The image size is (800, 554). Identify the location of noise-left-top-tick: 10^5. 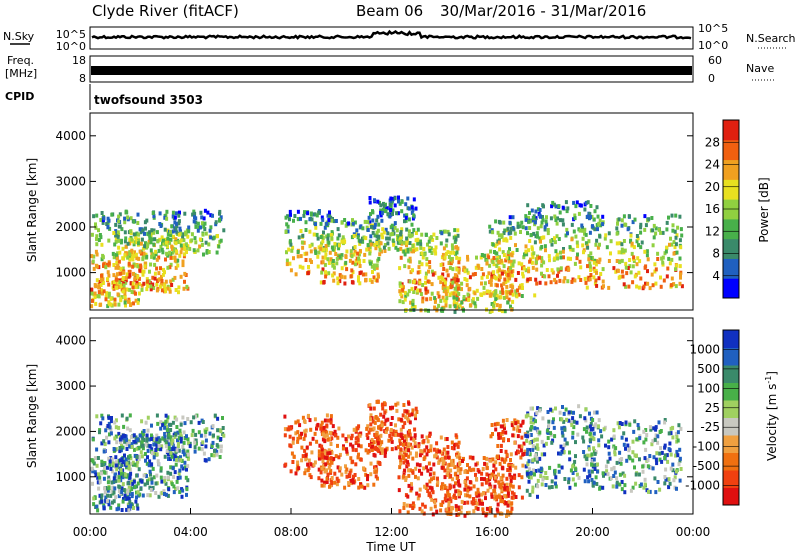
(71, 34).